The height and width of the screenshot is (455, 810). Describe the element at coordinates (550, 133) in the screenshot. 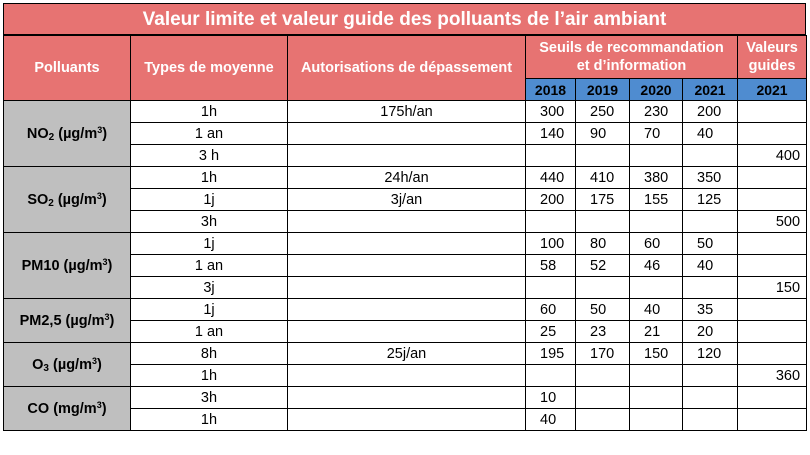

I see `cell-seuil-2018: 140` at that location.